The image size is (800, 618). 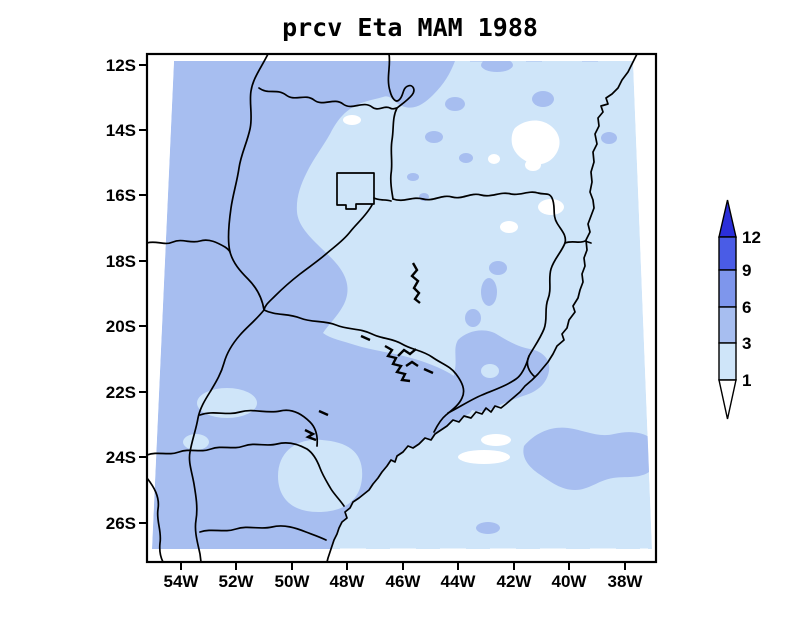 What do you see at coordinates (401, 127) in the screenshot?
I see `state-border-north-vertical` at bounding box center [401, 127].